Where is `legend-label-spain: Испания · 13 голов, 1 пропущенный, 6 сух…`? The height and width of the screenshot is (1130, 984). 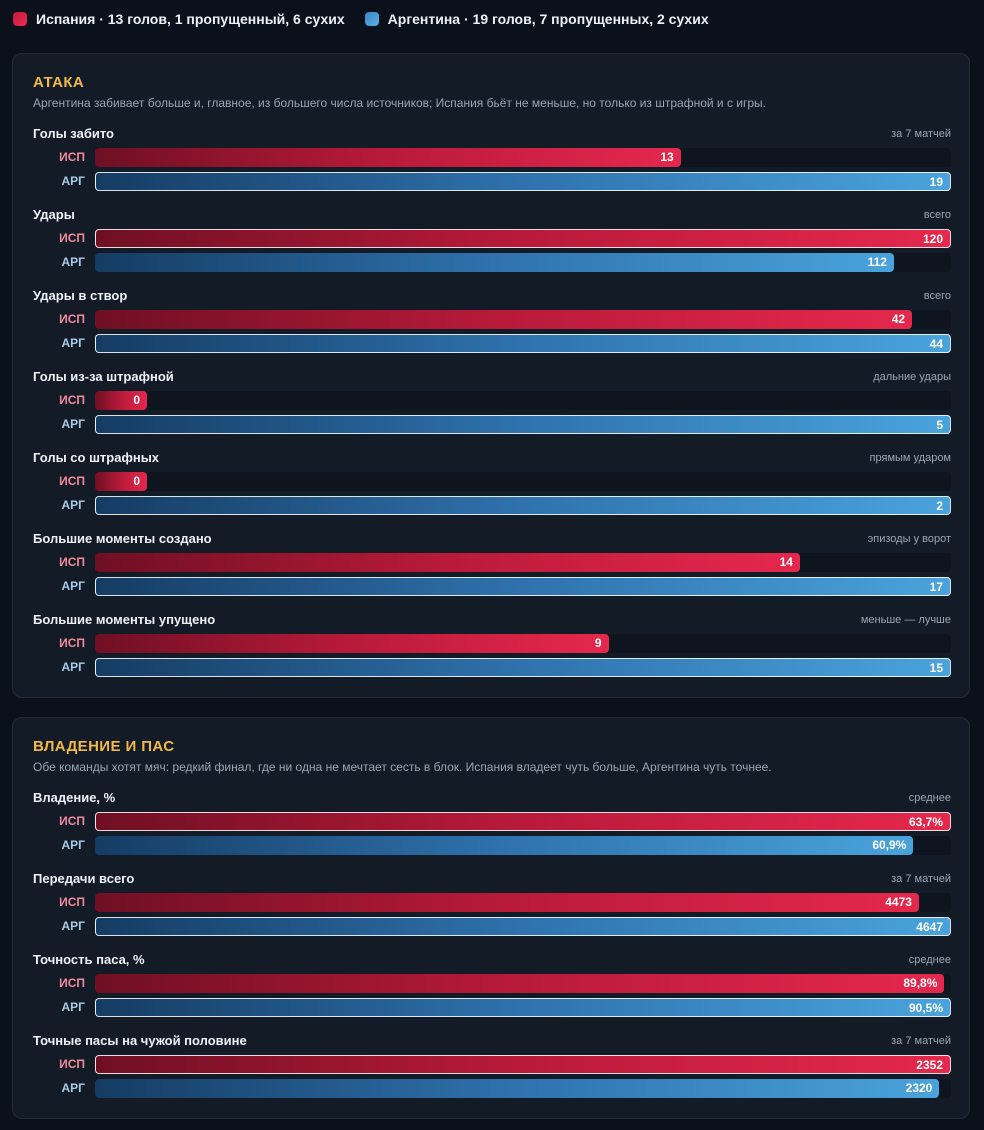
legend-label-spain: Испания · 13 голов, 1 пропущенный, 6 сух… is located at coordinates (190, 19).